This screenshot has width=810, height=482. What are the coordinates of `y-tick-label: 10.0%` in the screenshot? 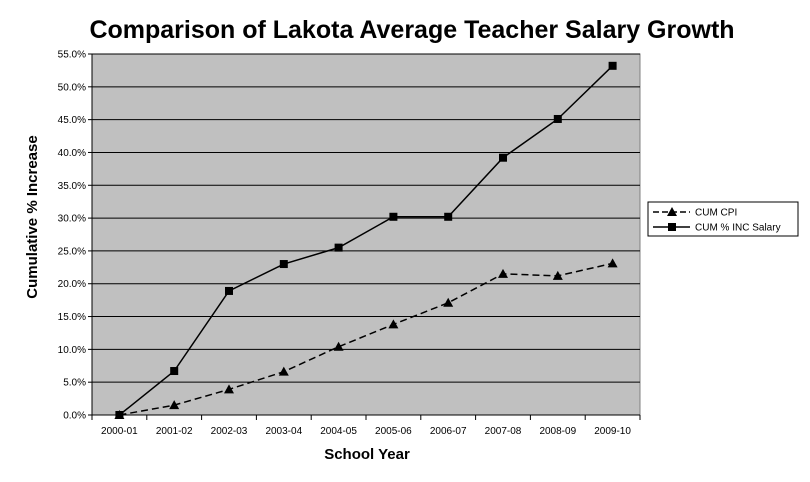 It's located at (72, 350).